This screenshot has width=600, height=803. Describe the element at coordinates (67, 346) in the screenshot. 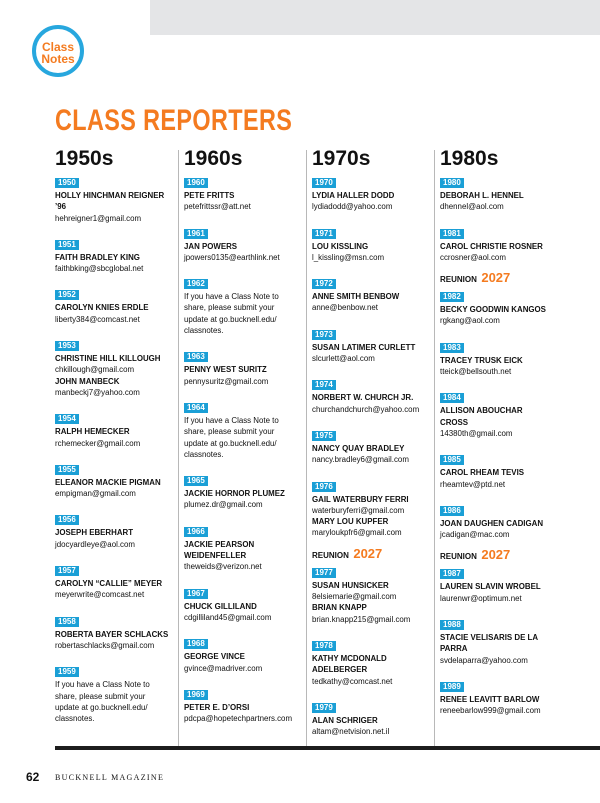

I see `year-tag: 1953` at that location.